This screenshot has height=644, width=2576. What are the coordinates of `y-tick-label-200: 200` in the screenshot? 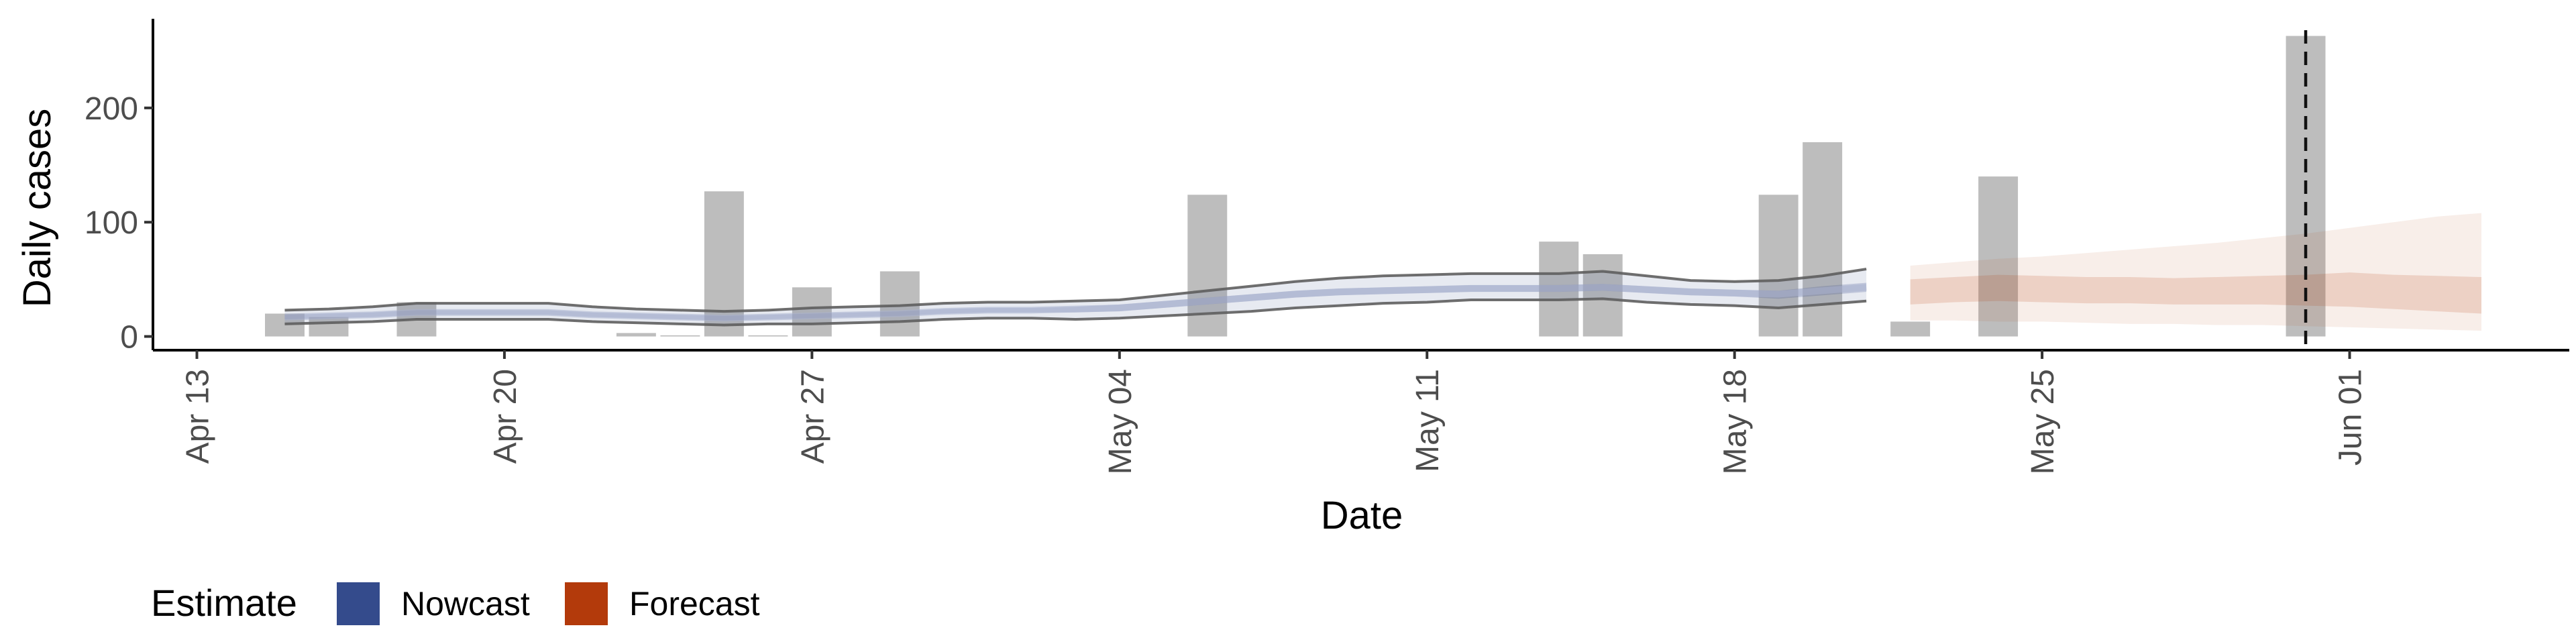 It's located at (111, 109).